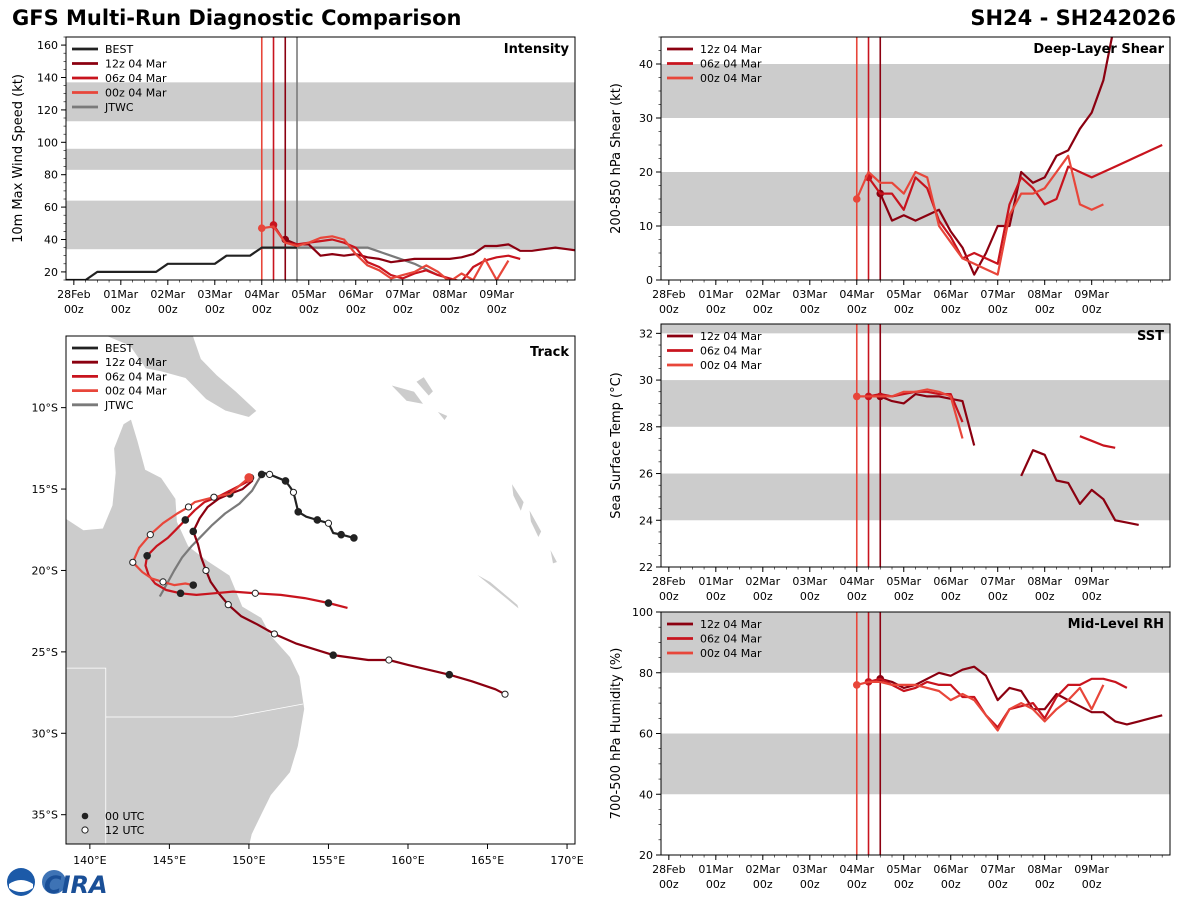 The width and height of the screenshot is (1200, 900). Describe the element at coordinates (167, 294) in the screenshot. I see `intensity-xtick-date-2: 02Mar` at that location.